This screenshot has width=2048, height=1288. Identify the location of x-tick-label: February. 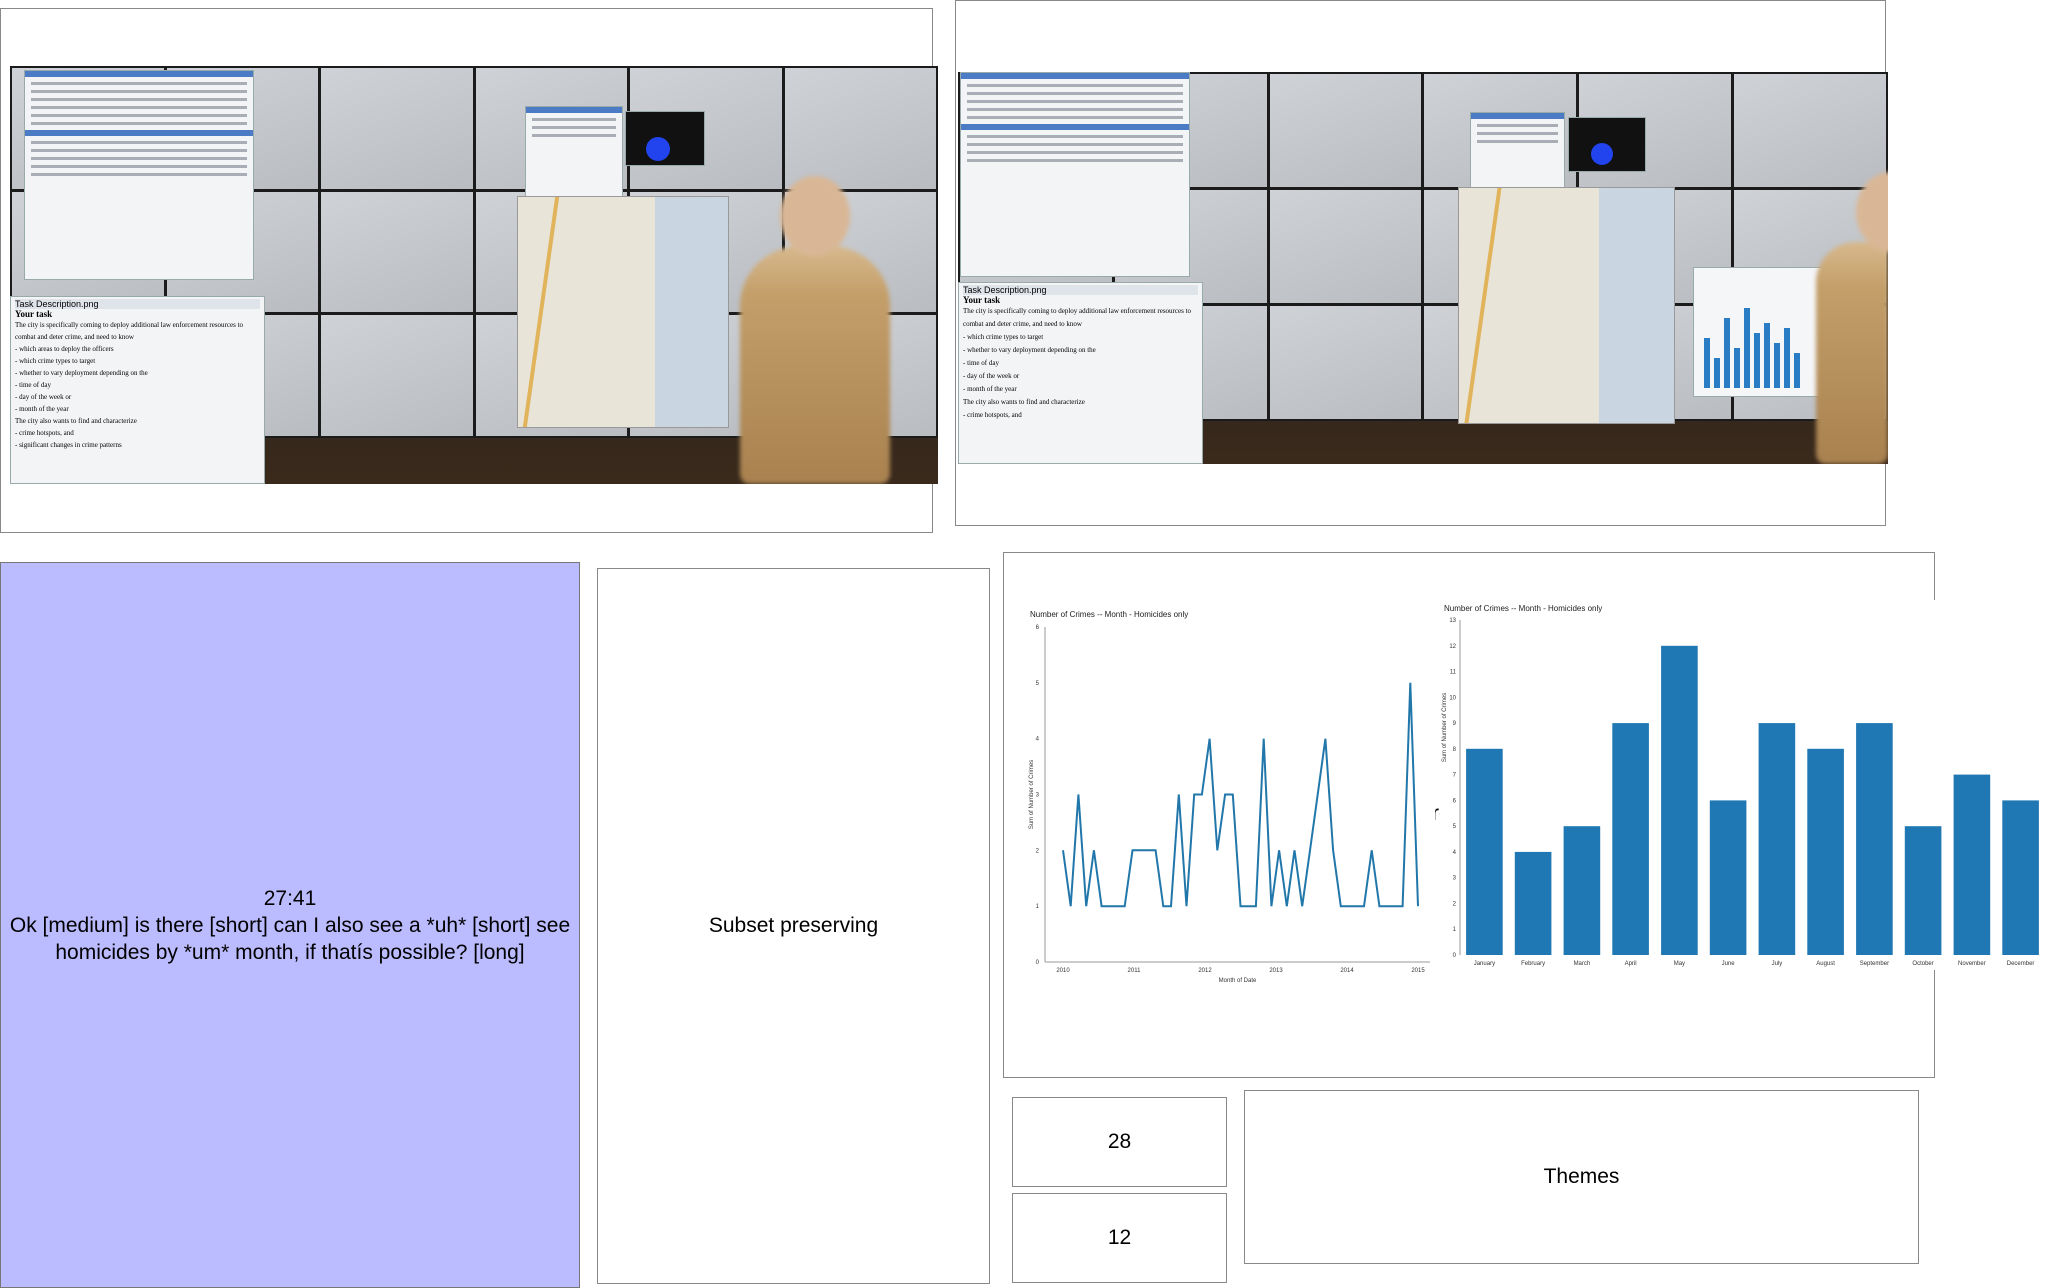
(1533, 964).